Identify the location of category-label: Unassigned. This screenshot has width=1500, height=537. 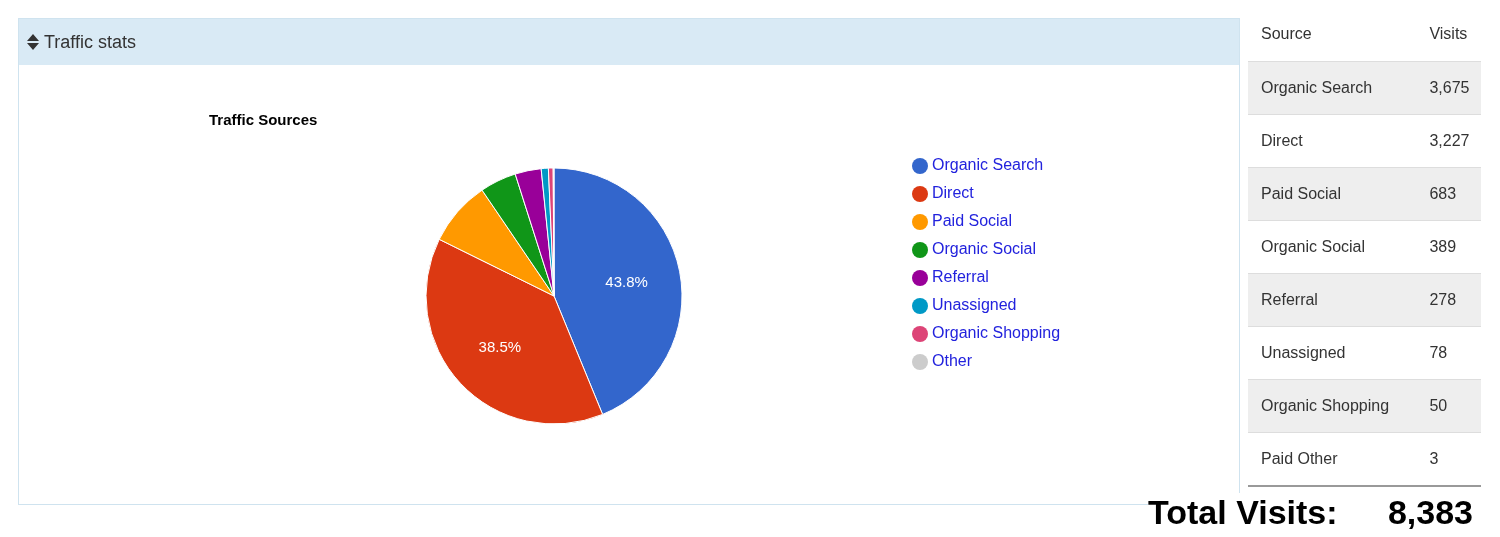
(1303, 352).